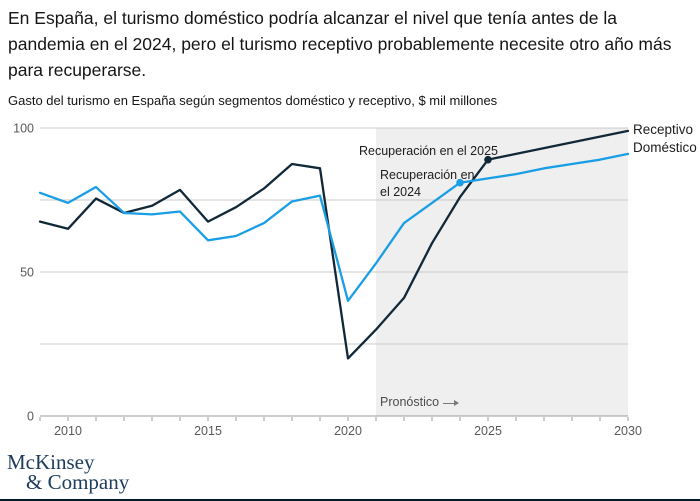 The image size is (700, 501). What do you see at coordinates (30, 417) in the screenshot?
I see `y-tick-label: 0` at bounding box center [30, 417].